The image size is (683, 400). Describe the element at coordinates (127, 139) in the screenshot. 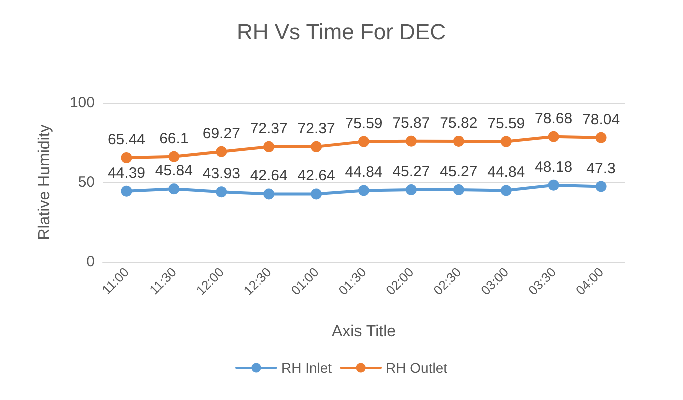

I see `data-label: 65.44` at that location.